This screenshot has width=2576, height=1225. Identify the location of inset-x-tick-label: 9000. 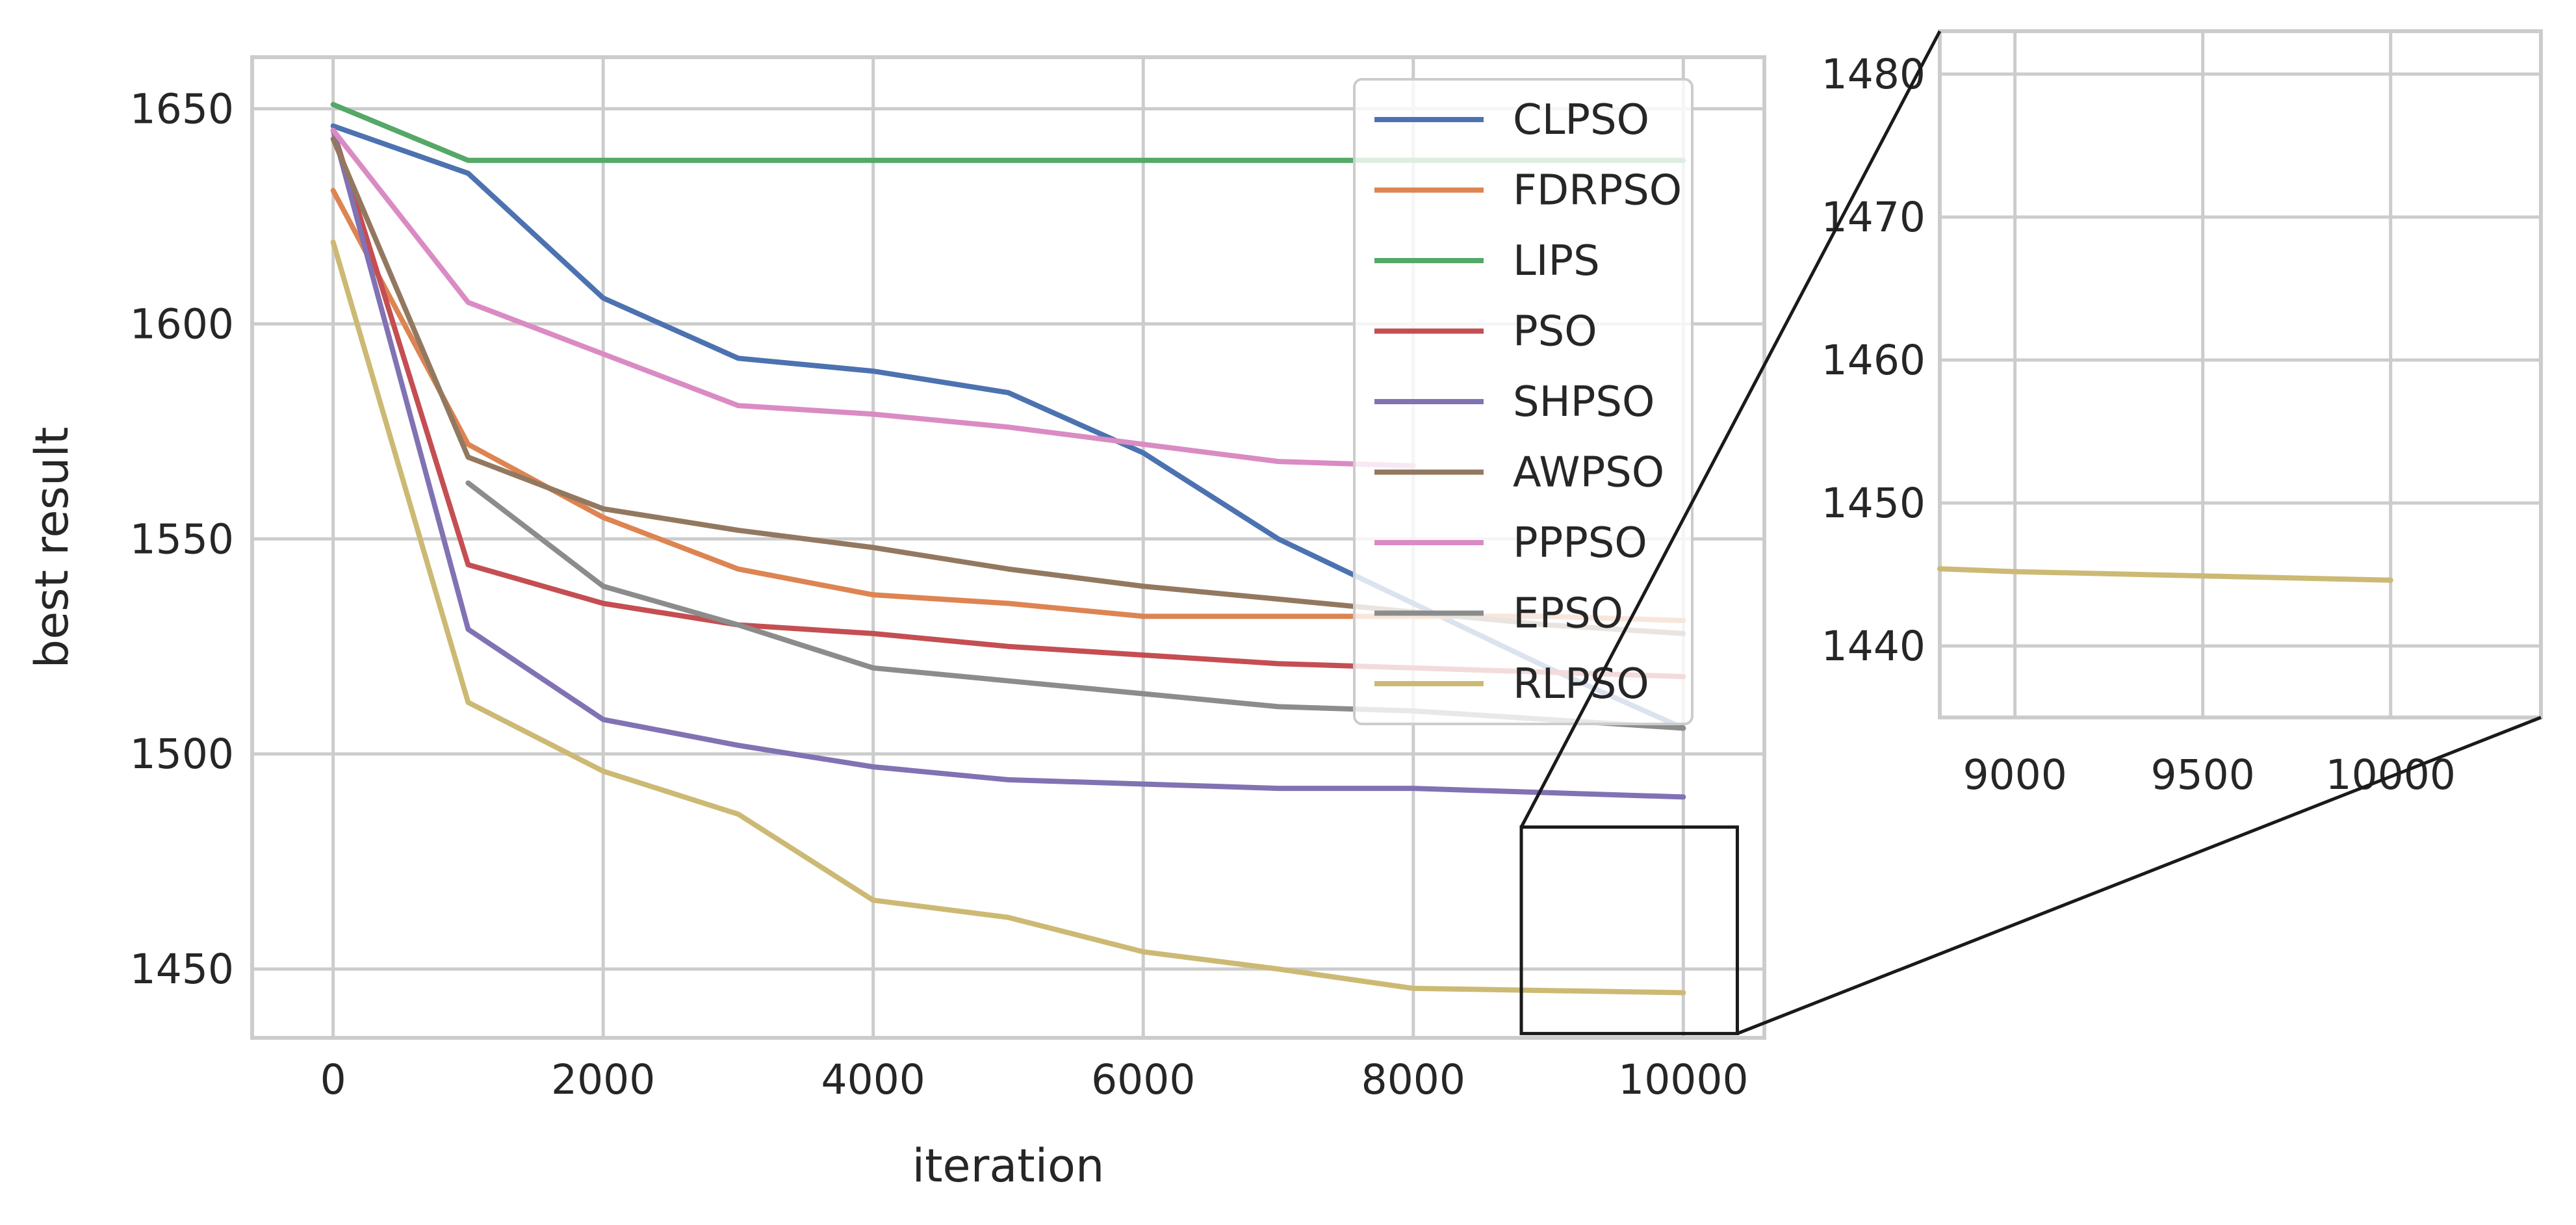
(2015, 775).